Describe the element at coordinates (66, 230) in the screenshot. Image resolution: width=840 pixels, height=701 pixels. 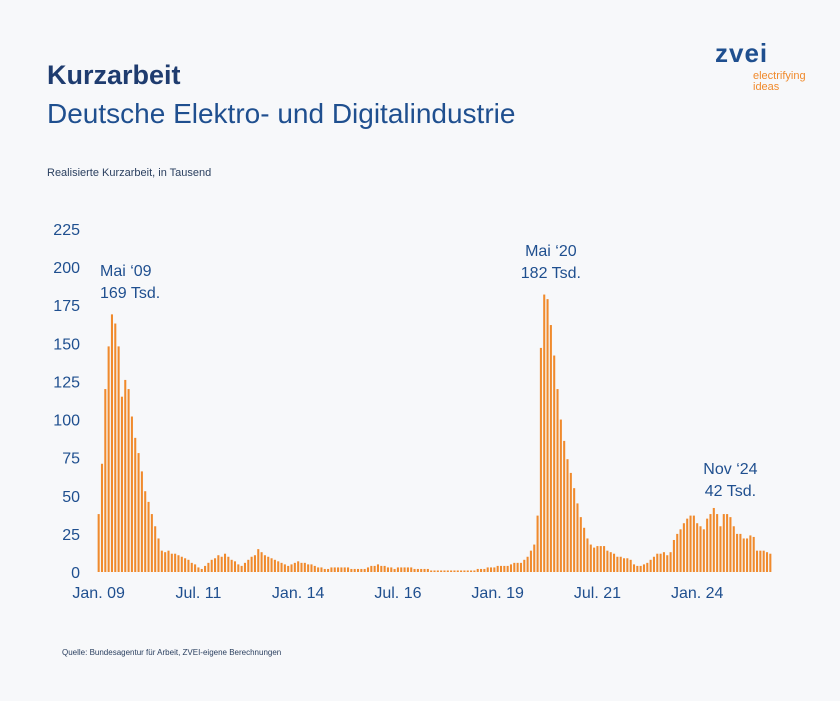
I see `y-tick-label: 225` at that location.